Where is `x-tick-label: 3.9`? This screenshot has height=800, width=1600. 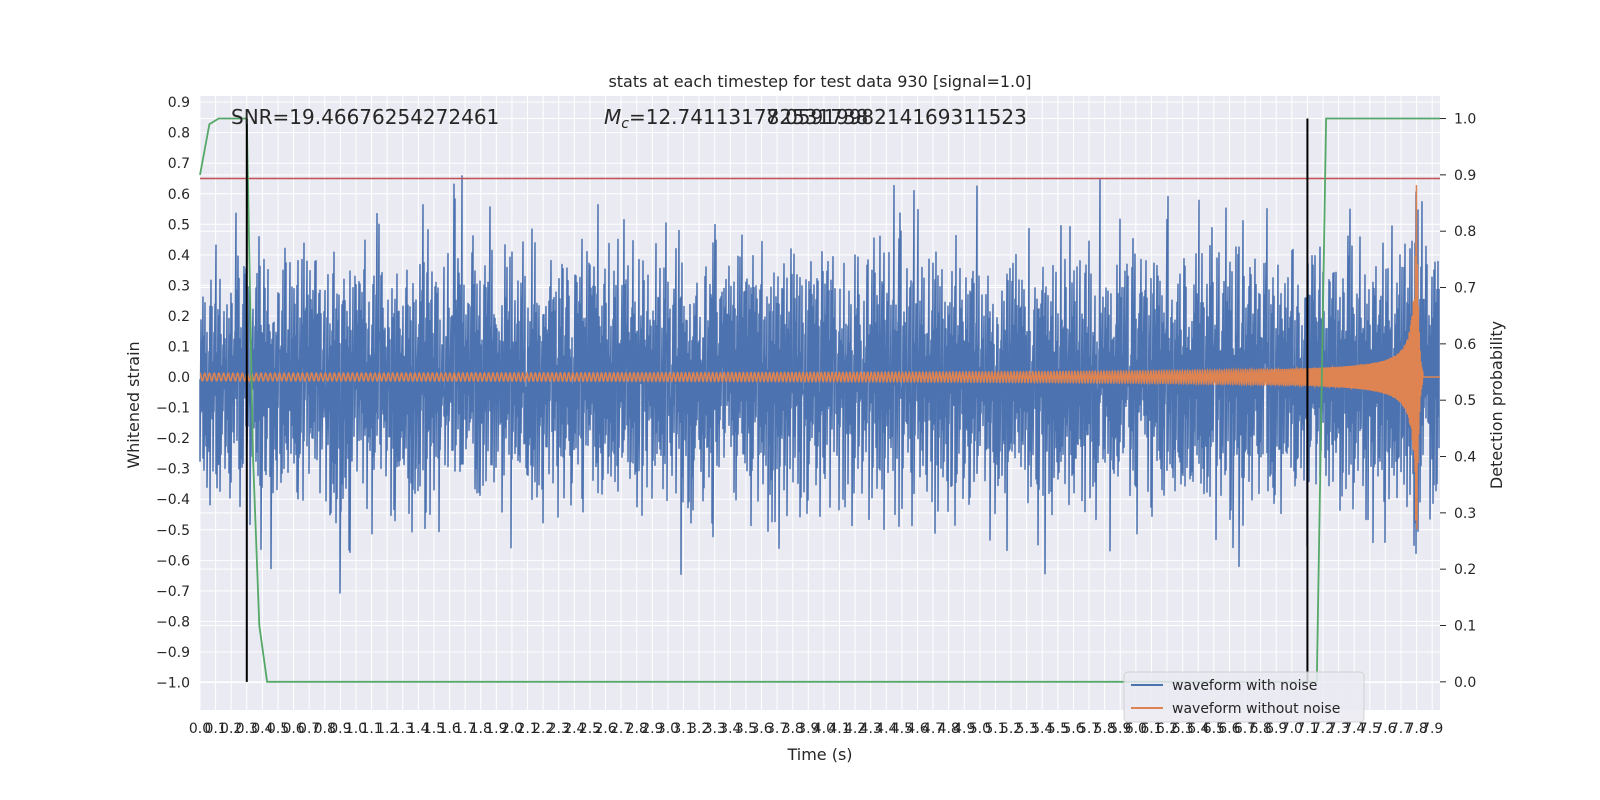
x-tick-label: 3.9 is located at coordinates (808, 729).